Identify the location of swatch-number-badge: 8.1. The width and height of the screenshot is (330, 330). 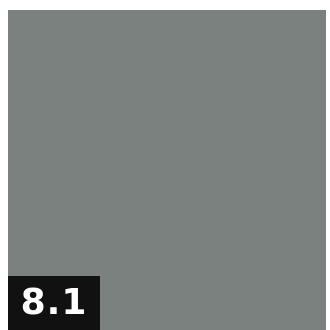
(54, 303).